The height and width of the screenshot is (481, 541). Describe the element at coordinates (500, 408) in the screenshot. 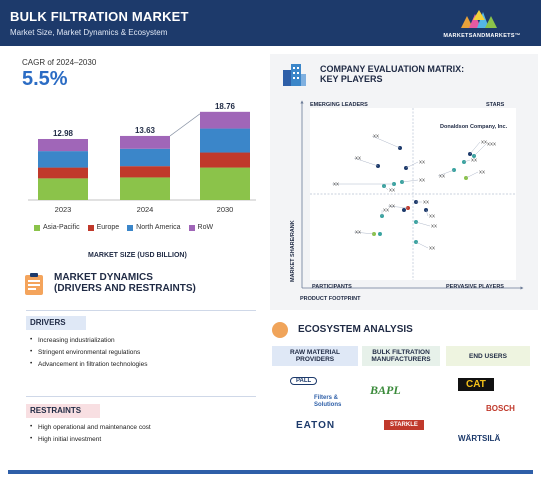

I see `logo-bosch: BOSCH` at that location.